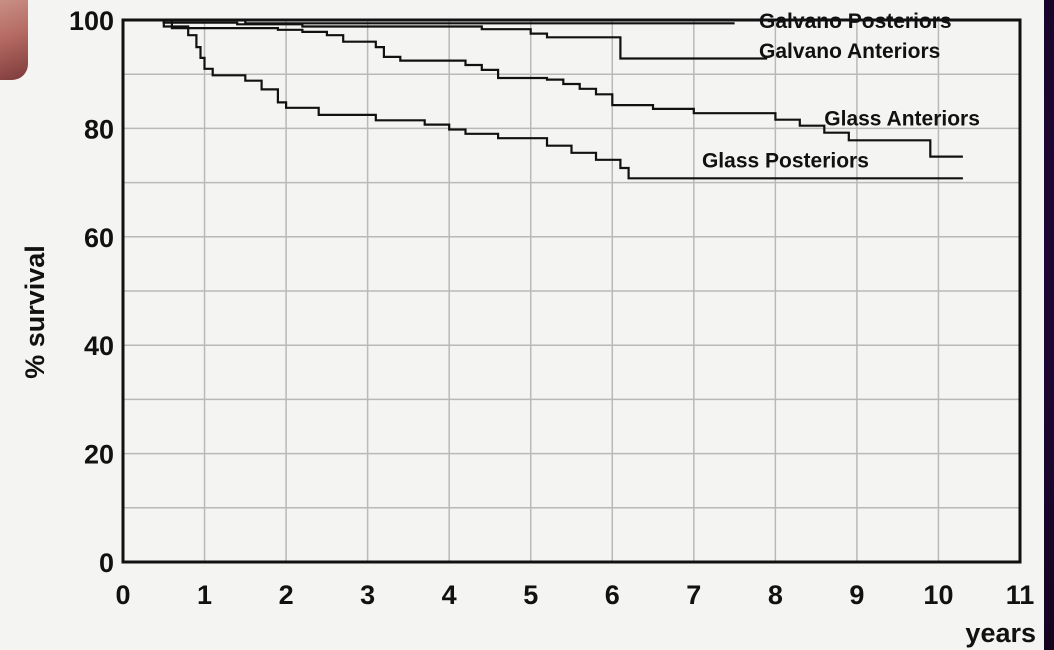 The width and height of the screenshot is (1054, 650). I want to click on series-label-2: Galvano Anteriors, so click(849, 51).